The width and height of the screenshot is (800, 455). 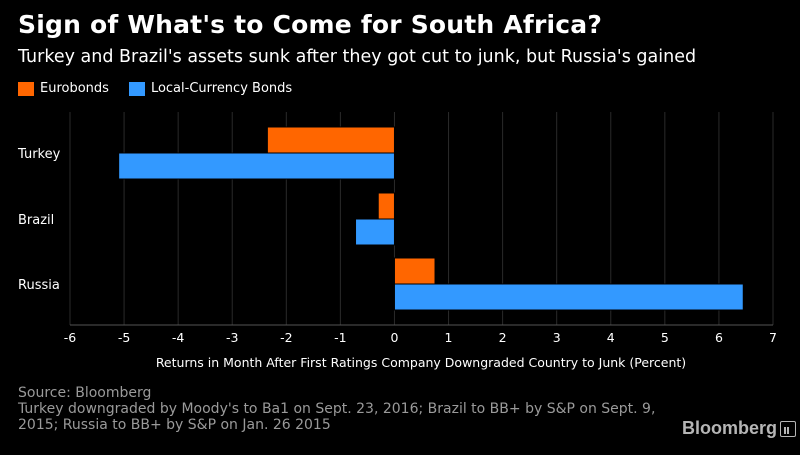 What do you see at coordinates (221, 88) in the screenshot?
I see `legend-label-local-currency-bonds: Local-Currency Bonds` at bounding box center [221, 88].